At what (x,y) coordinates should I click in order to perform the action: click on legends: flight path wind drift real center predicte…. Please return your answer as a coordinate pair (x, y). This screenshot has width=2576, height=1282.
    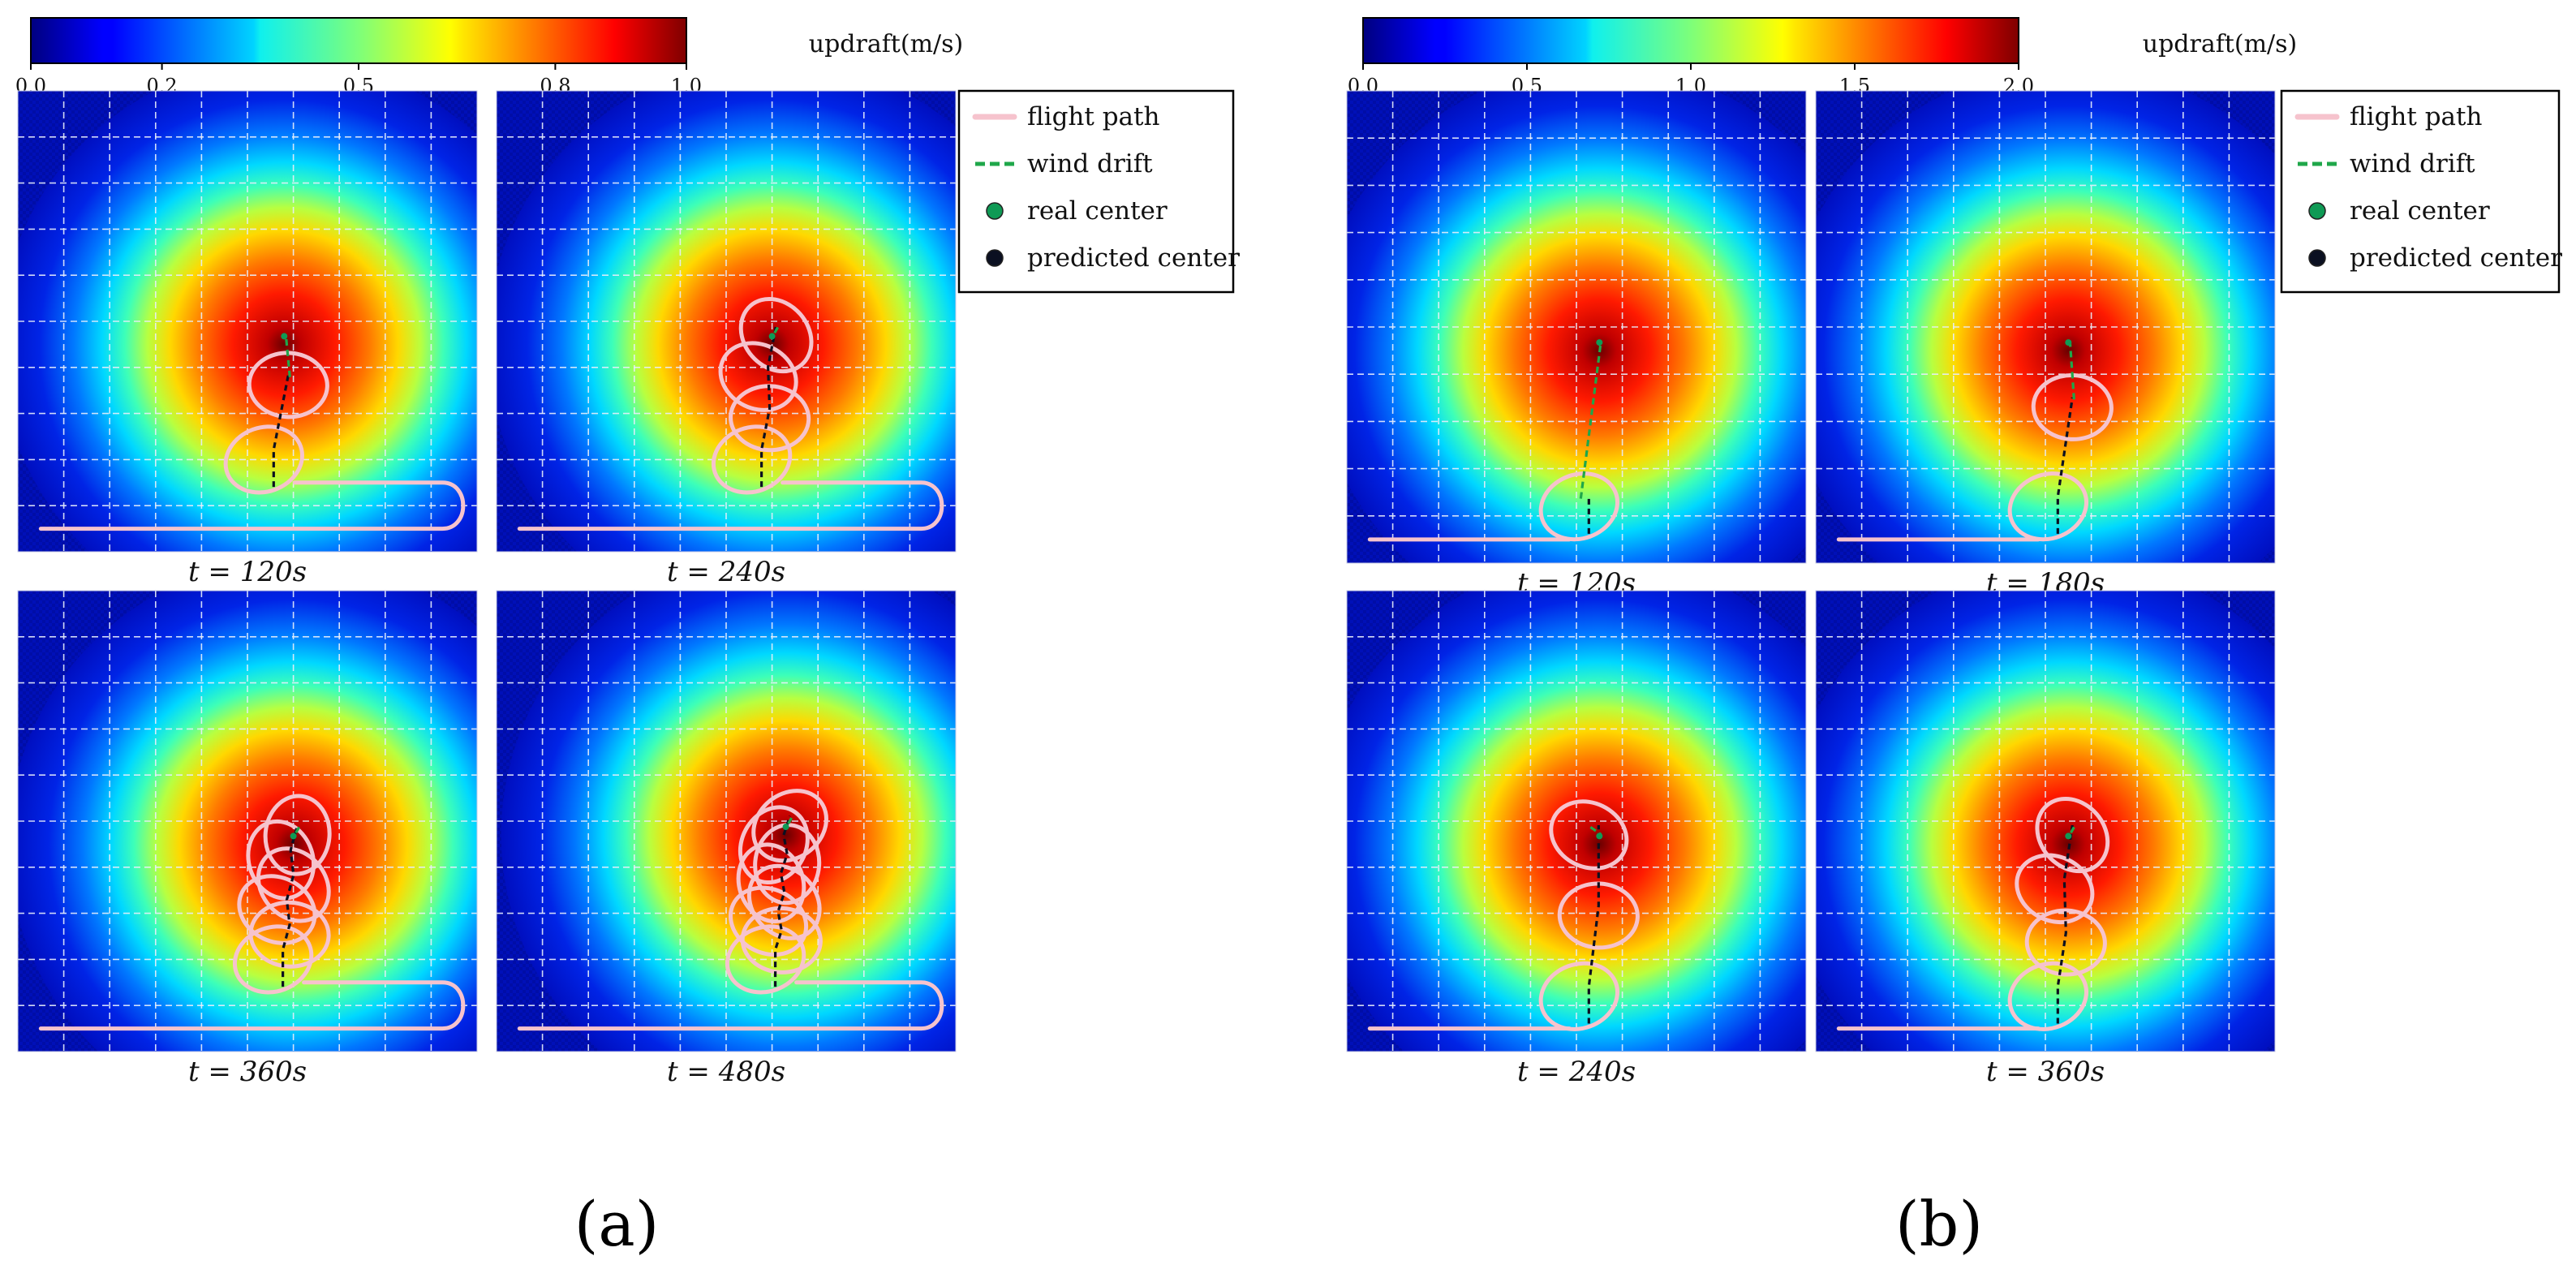
    Looking at the image, I should click on (1759, 191).